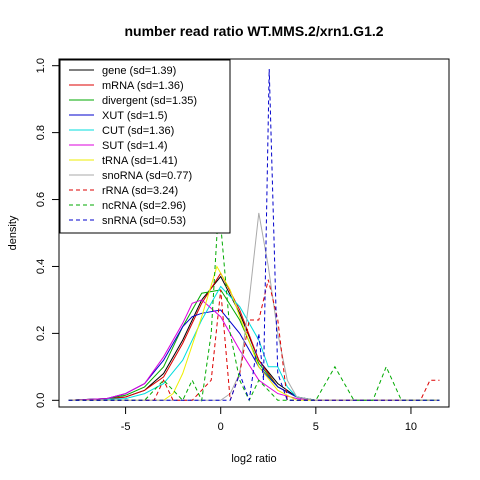  What do you see at coordinates (139, 71) in the screenshot?
I see `legend-label: gene (sd=1.39)` at bounding box center [139, 71].